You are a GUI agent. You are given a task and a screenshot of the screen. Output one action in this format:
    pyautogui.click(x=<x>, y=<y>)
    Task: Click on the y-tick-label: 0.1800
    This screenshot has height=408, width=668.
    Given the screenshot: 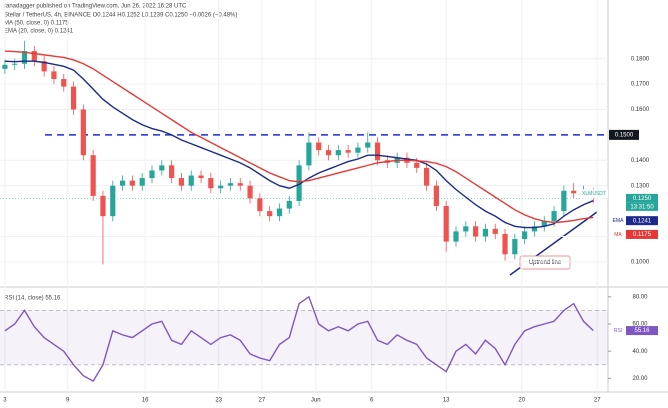 What is the action you would take?
    pyautogui.click(x=640, y=59)
    